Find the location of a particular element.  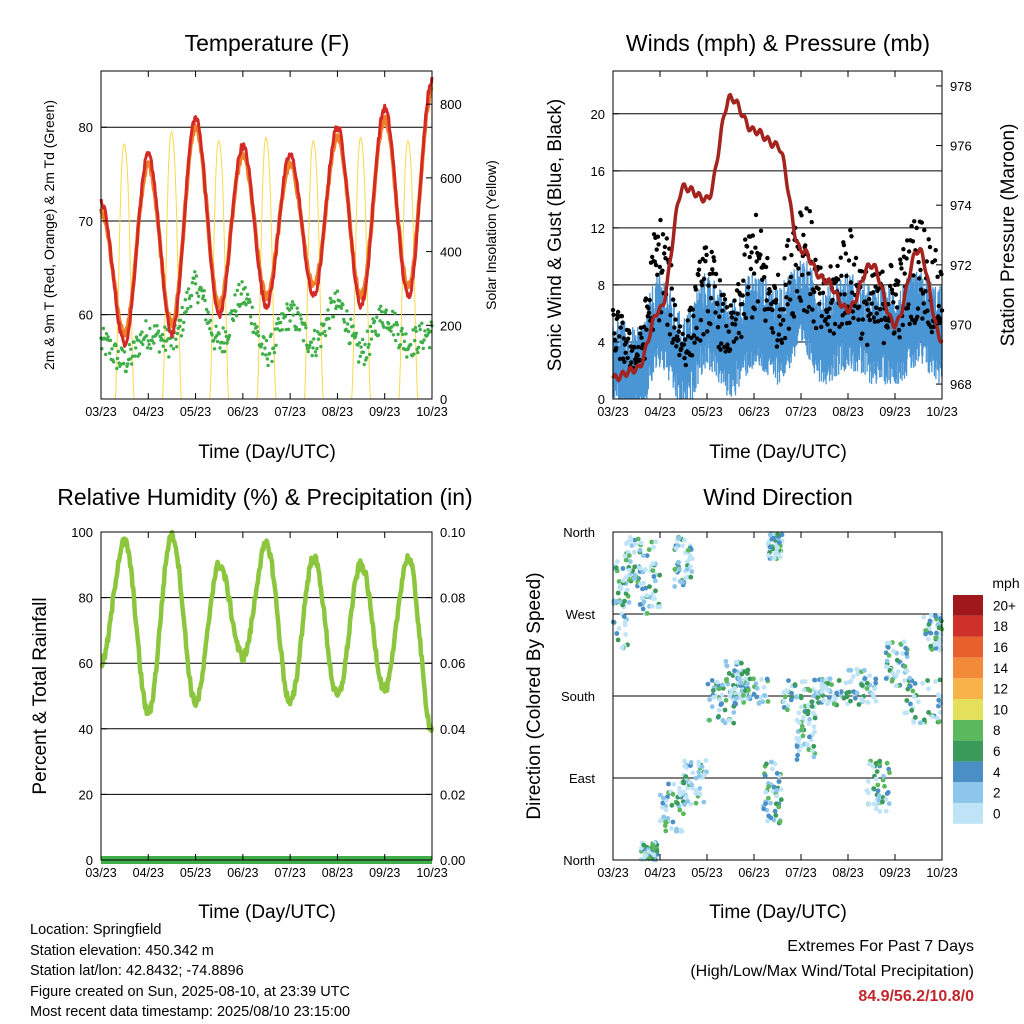

x-tick-label: 08/23 is located at coordinates (847, 412).